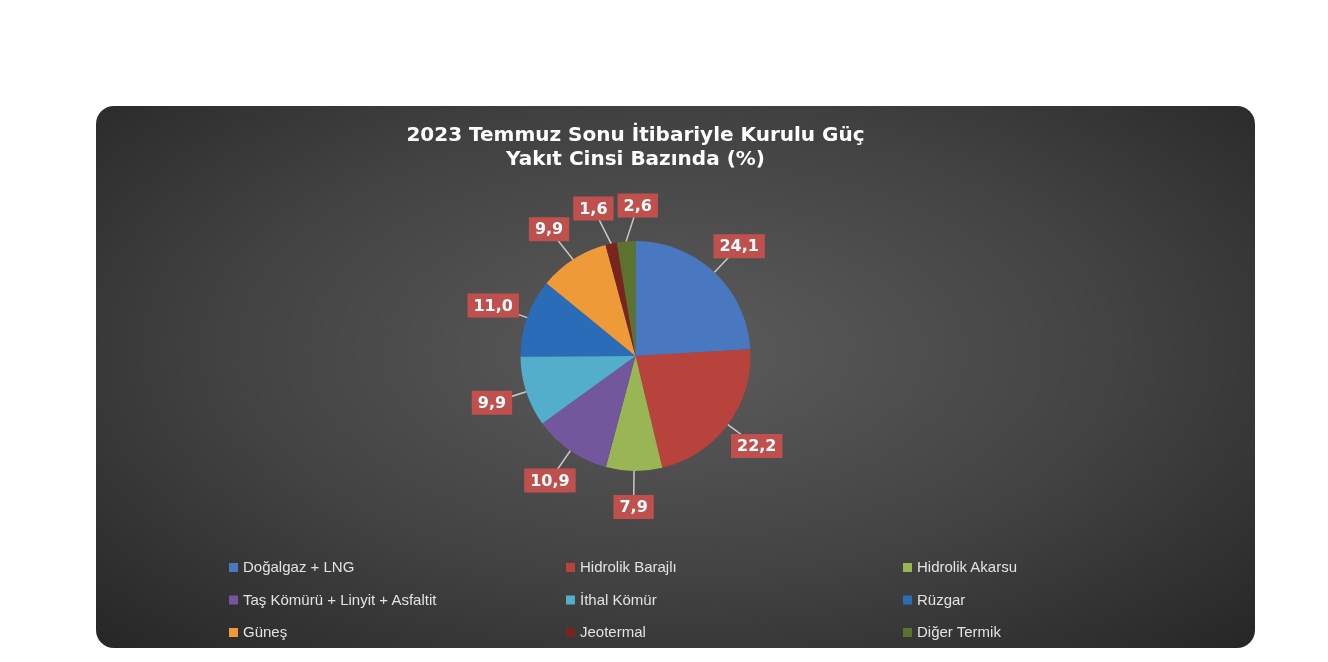  I want to click on legend-label: İthal Kömür, so click(618, 599).